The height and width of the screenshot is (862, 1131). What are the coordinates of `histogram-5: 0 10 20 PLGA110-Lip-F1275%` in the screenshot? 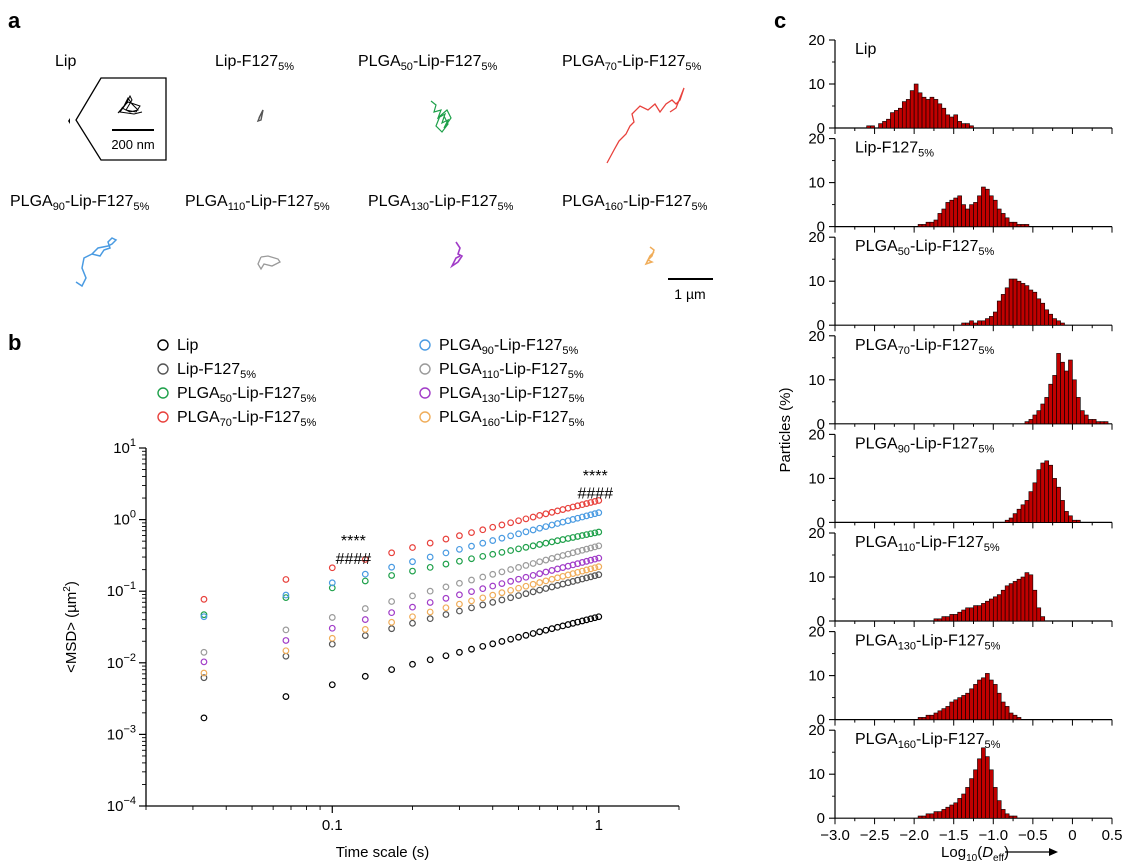 It's located at (960, 577).